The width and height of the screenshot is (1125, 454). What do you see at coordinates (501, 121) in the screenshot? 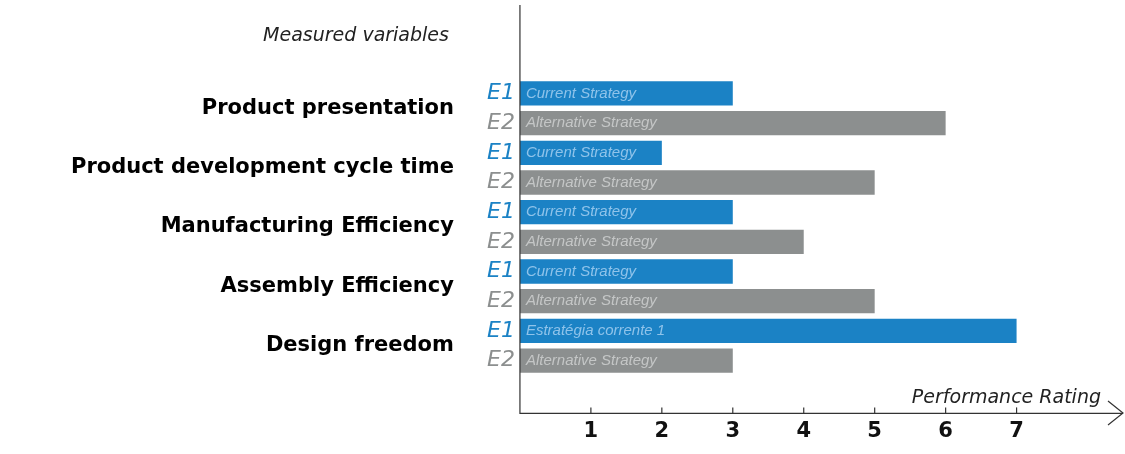
I see `series-label: E2` at bounding box center [501, 121].